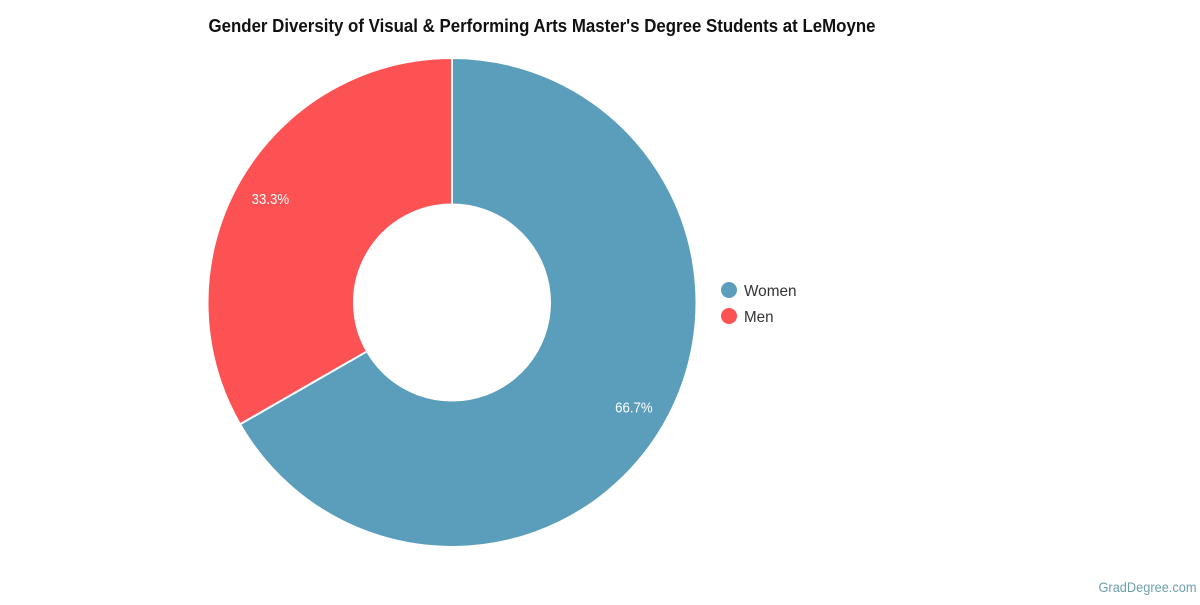  I want to click on svg-text: 33.3%, so click(271, 200).